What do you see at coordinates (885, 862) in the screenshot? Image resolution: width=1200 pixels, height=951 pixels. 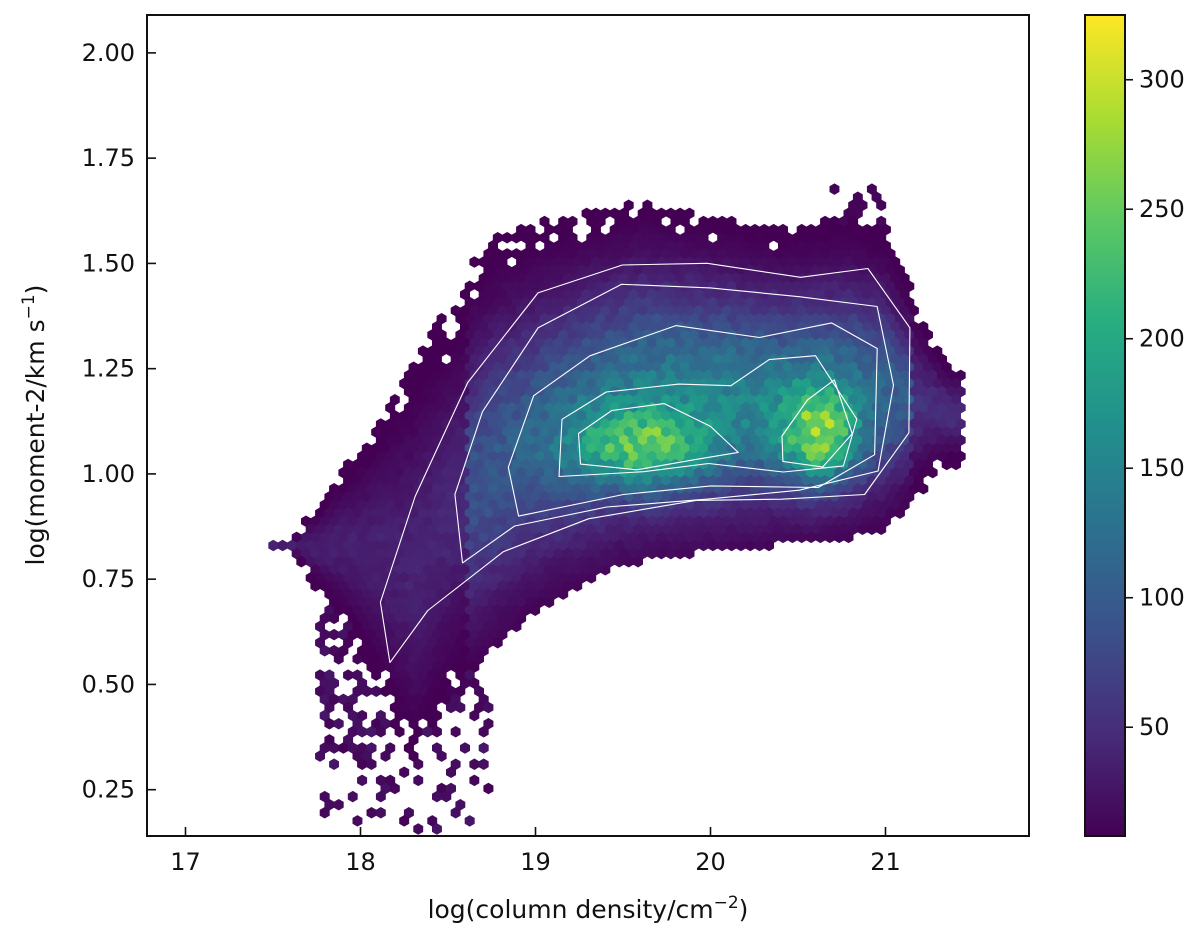 I see `x-tick-label: 21` at bounding box center [885, 862].